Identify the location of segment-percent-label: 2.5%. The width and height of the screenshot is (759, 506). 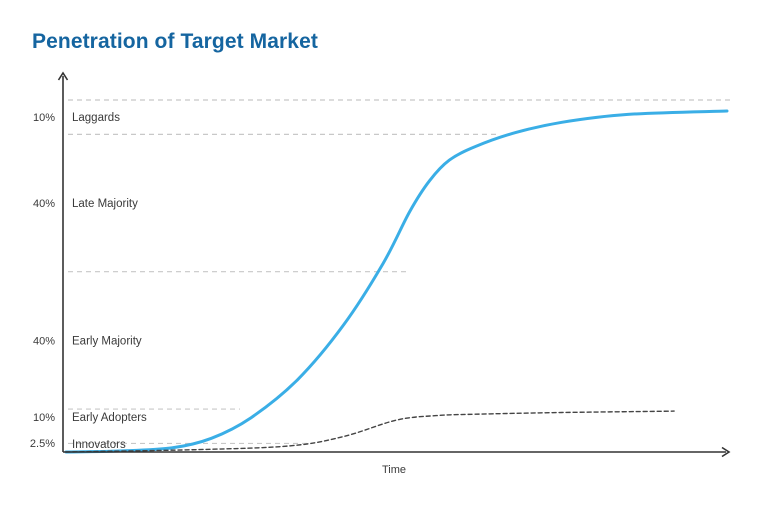
(42, 444).